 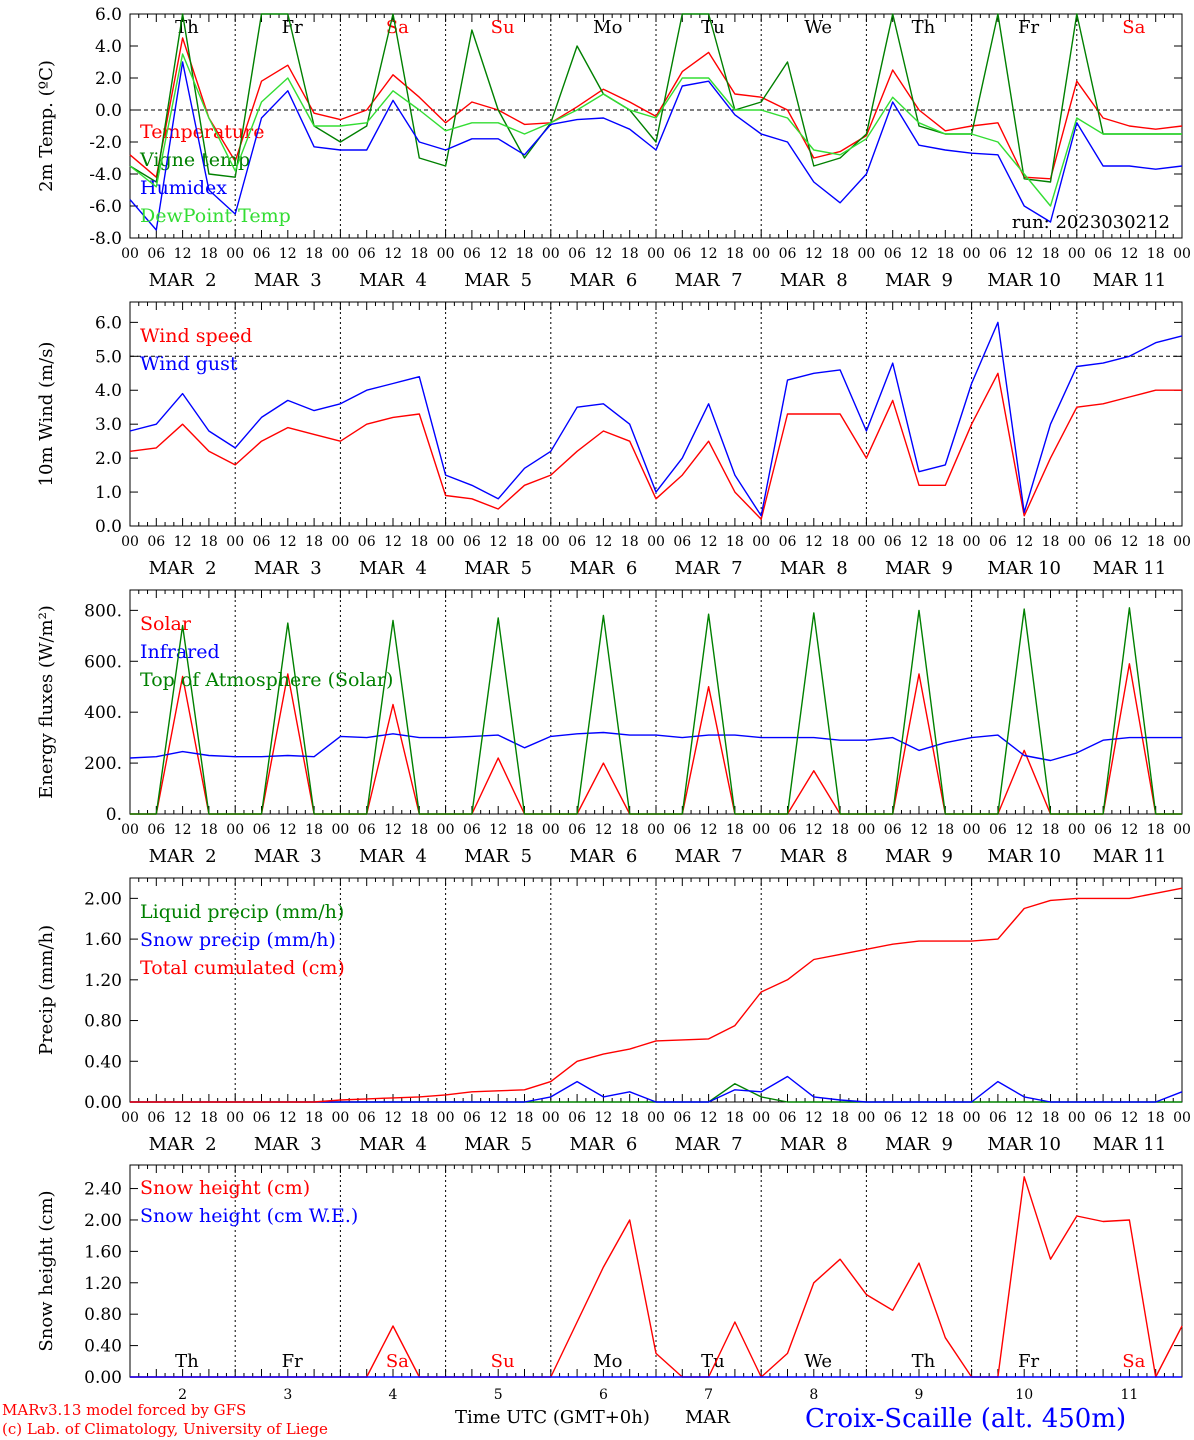 I want to click on wind-day-label: MAR 10, so click(x=1024, y=568).